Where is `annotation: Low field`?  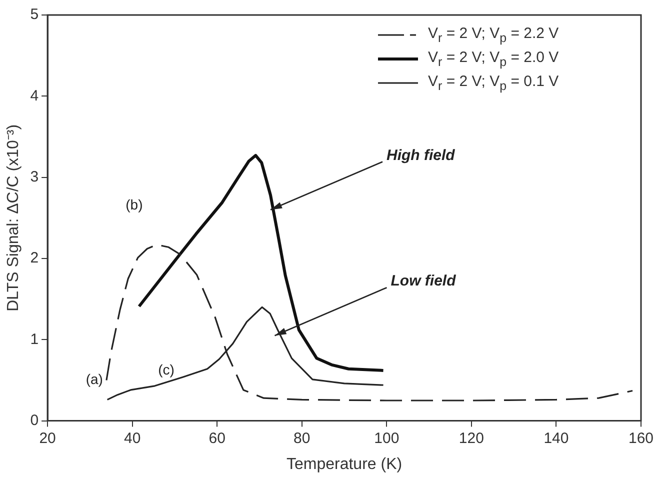 annotation: Low field is located at coordinates (423, 281).